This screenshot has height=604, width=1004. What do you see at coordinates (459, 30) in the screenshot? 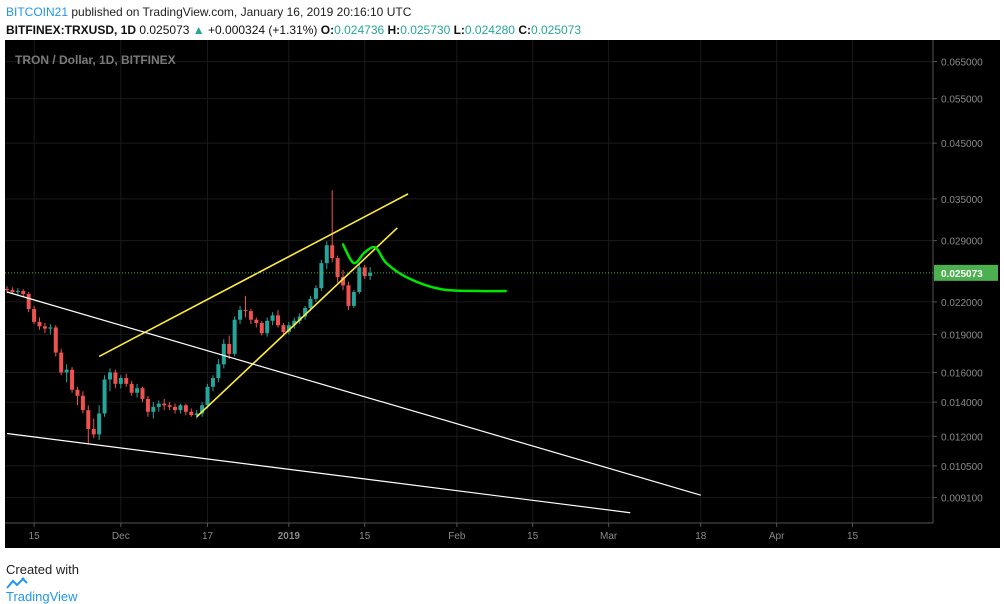
I see `low-label: L:` at bounding box center [459, 30].